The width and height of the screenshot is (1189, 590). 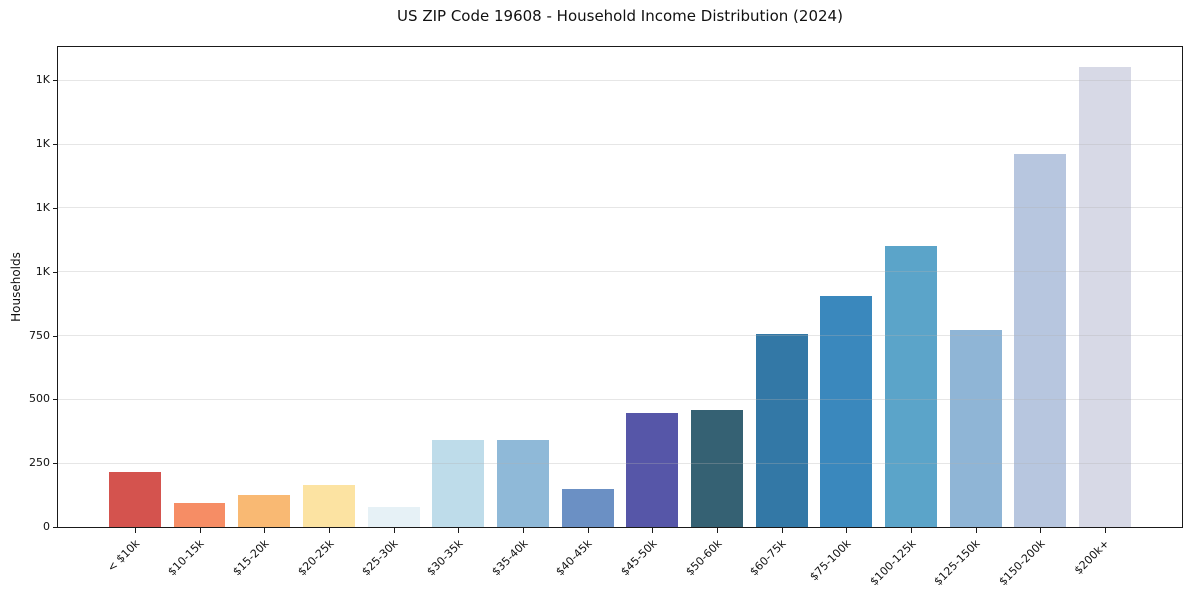 I want to click on x-tick-label: $200k+, so click(x=1092, y=557).